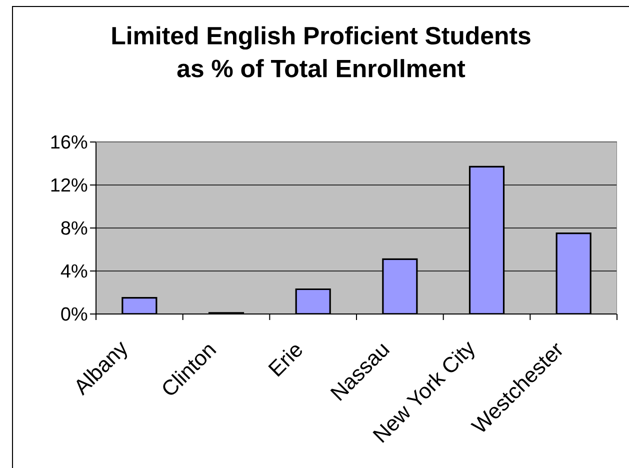 The image size is (629, 468). I want to click on x-tick-label: Erie, so click(285, 361).